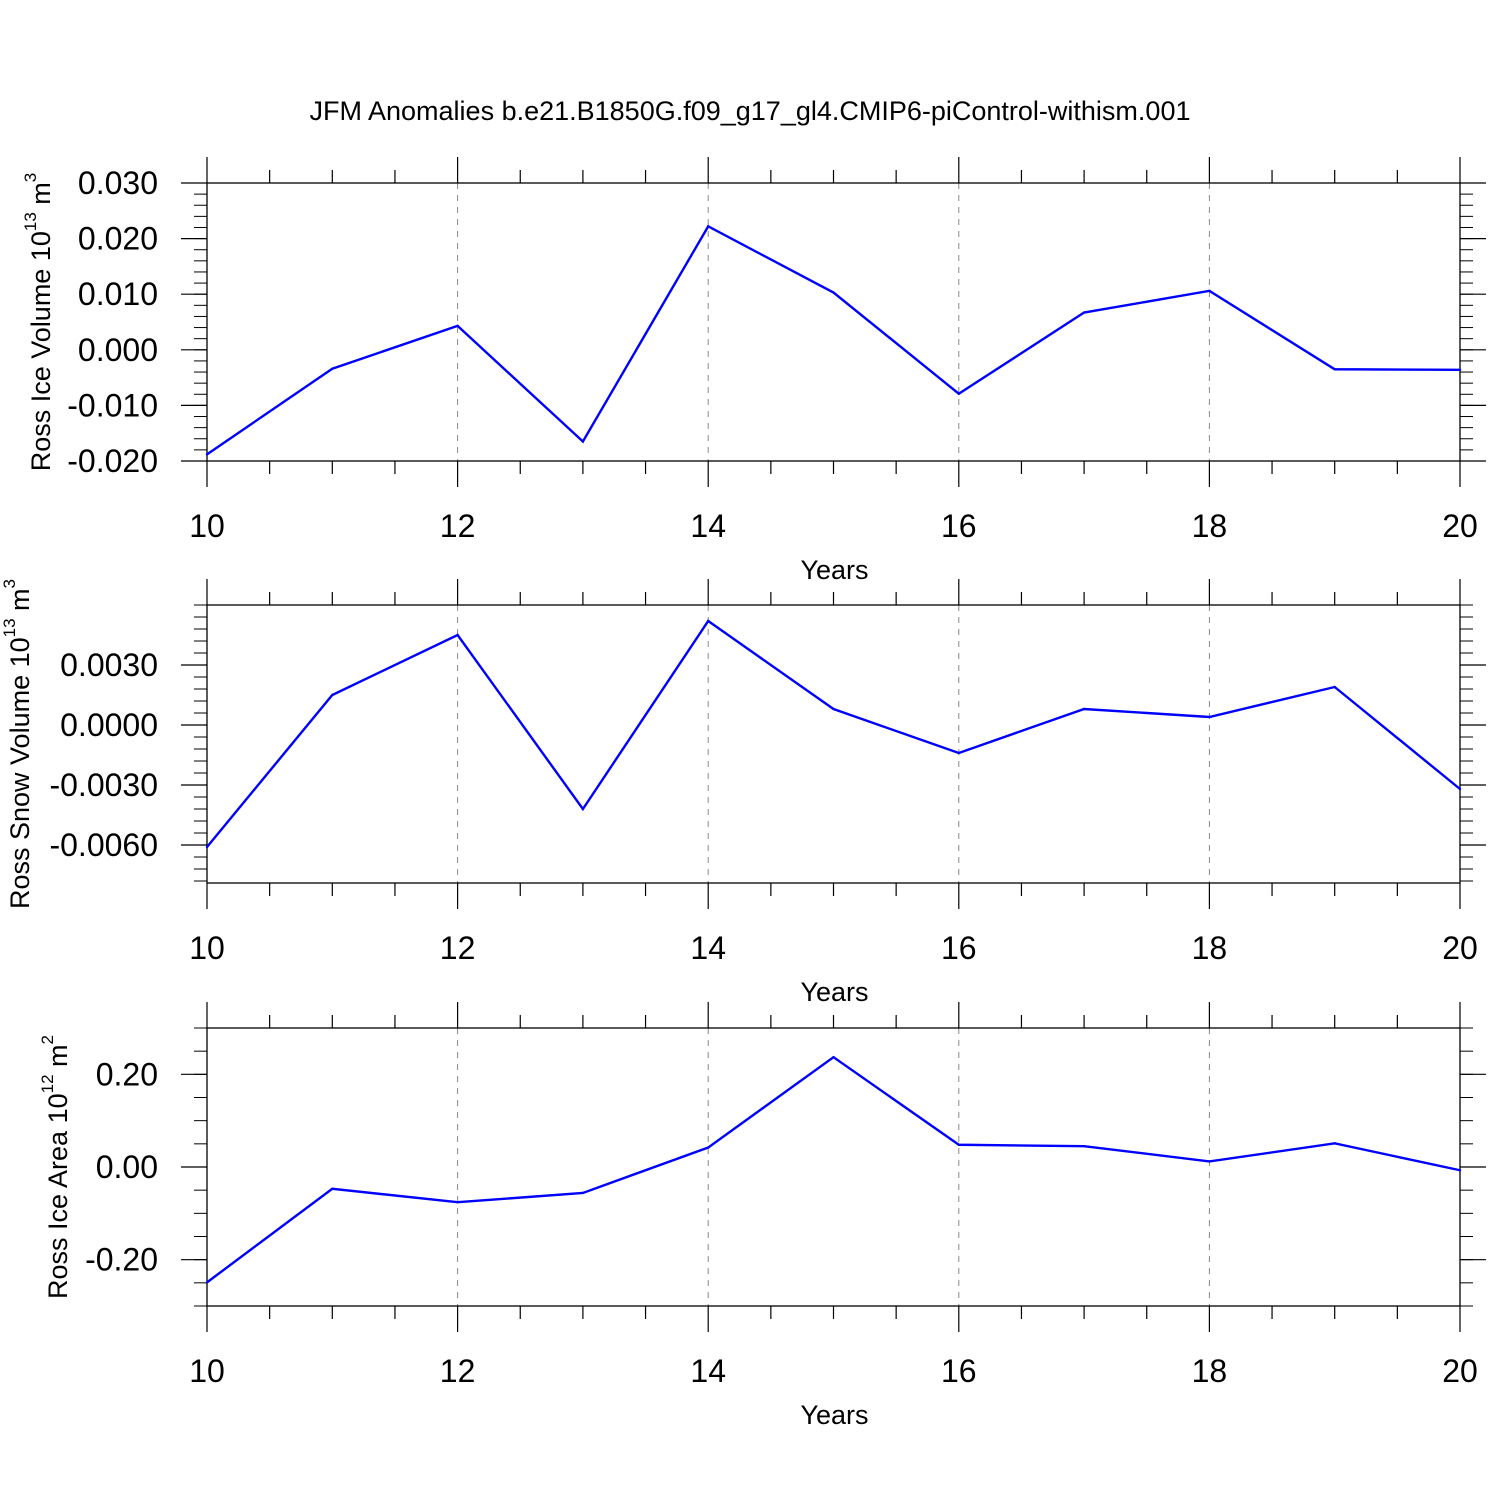  What do you see at coordinates (20, 773) in the screenshot?
I see `y-axis-title-text: Ross Snow Volume 10` at bounding box center [20, 773].